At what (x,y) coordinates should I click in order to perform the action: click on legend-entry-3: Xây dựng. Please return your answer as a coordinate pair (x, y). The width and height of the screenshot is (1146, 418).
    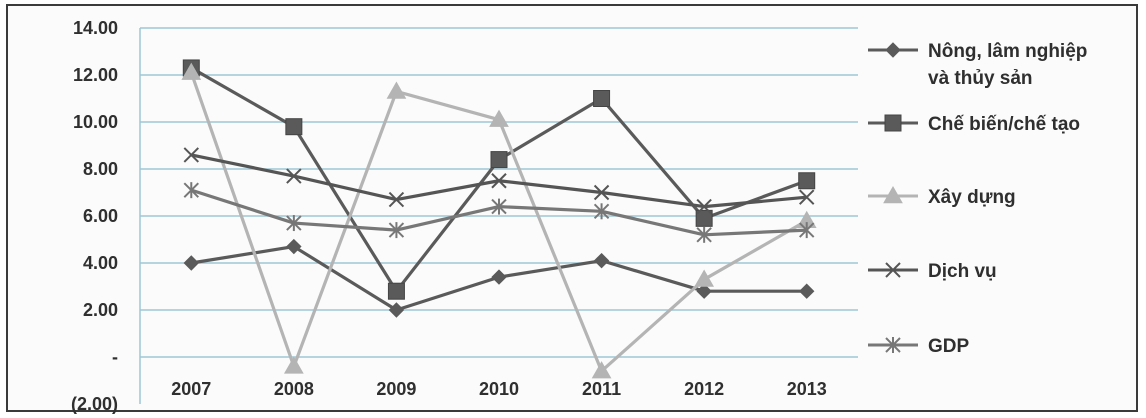
    Looking at the image, I should click on (942, 196).